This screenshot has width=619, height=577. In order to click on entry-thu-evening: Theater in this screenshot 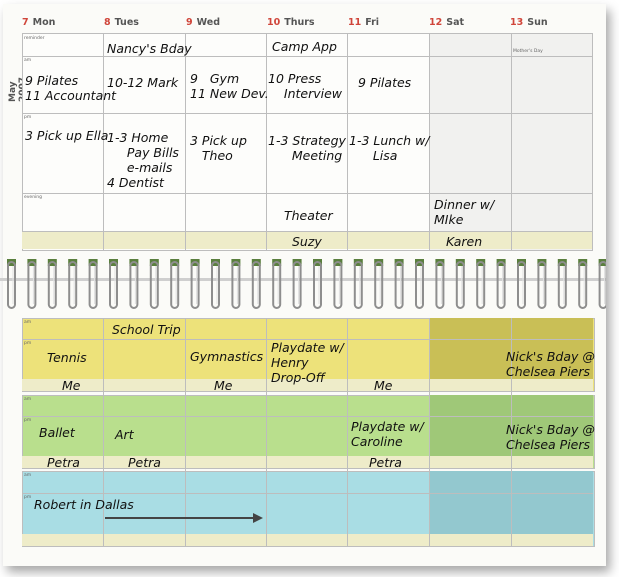, I will do `click(308, 215)`.